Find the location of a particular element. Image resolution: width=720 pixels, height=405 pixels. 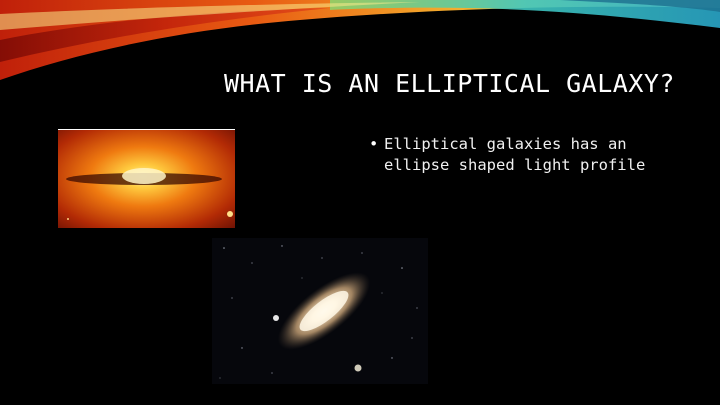

edge-on-galaxy-photo is located at coordinates (146, 178).